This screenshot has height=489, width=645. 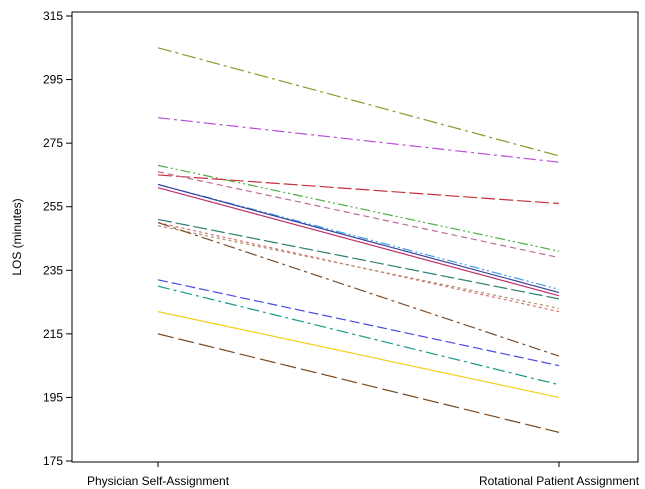 I want to click on y-tick-label: 275, so click(x=53, y=143).